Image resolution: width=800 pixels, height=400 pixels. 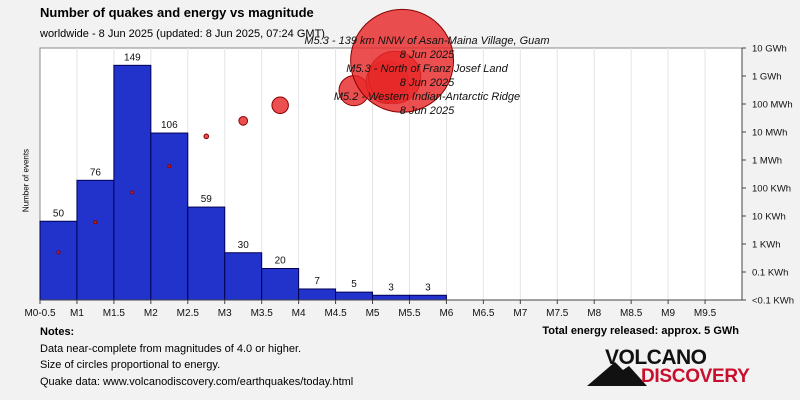 What do you see at coordinates (771, 189) in the screenshot?
I see `energy-tick-label: 100 KWh` at bounding box center [771, 189].